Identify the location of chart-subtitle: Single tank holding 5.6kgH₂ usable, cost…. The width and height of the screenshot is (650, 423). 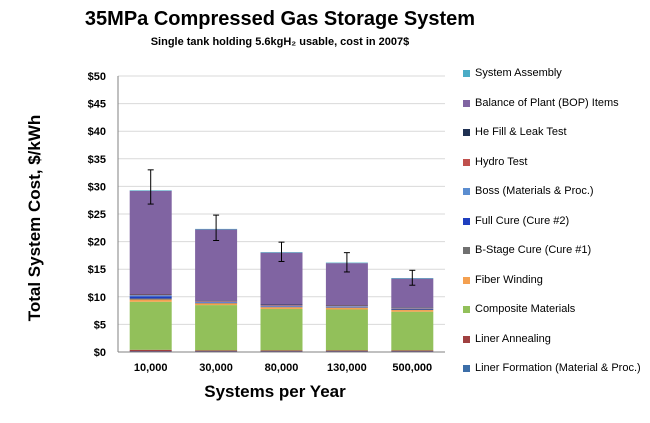
(280, 42).